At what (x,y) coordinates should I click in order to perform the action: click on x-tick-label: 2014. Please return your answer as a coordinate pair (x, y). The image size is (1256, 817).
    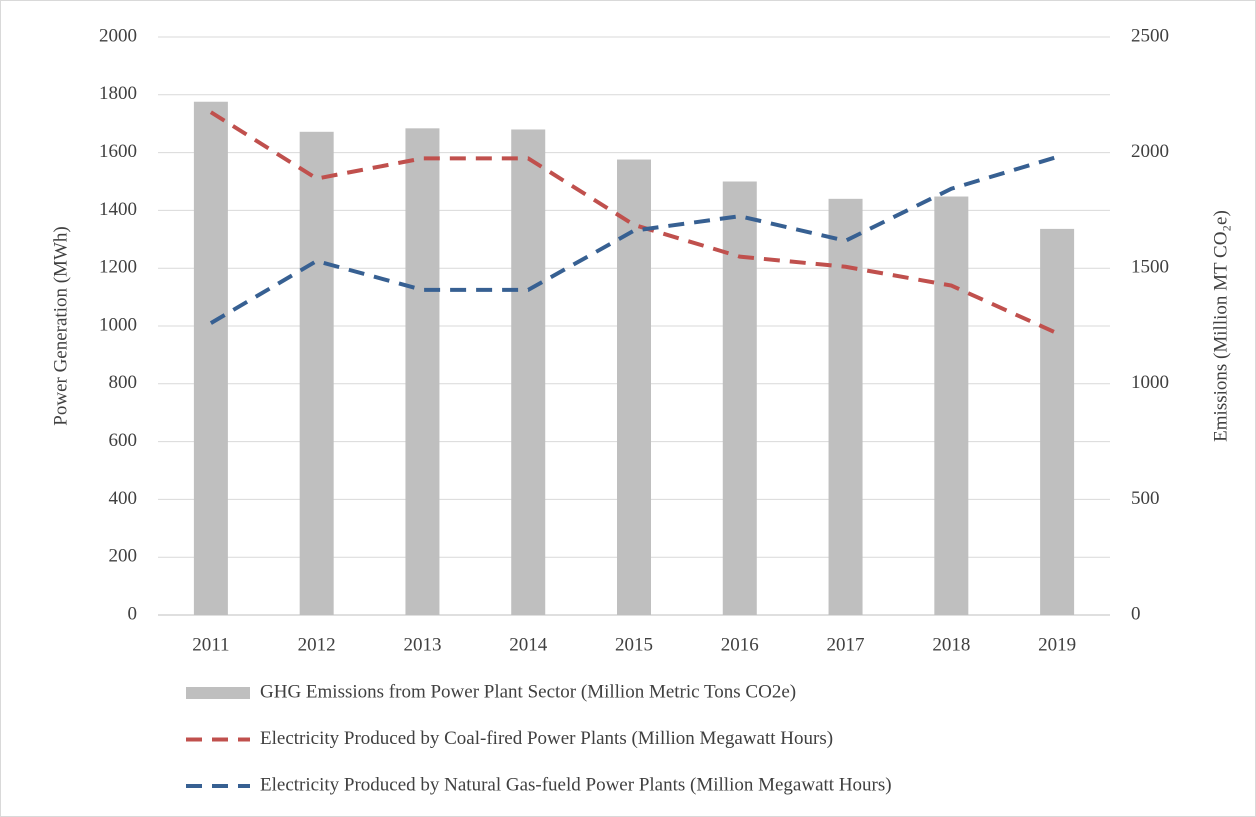
    Looking at the image, I should click on (528, 644).